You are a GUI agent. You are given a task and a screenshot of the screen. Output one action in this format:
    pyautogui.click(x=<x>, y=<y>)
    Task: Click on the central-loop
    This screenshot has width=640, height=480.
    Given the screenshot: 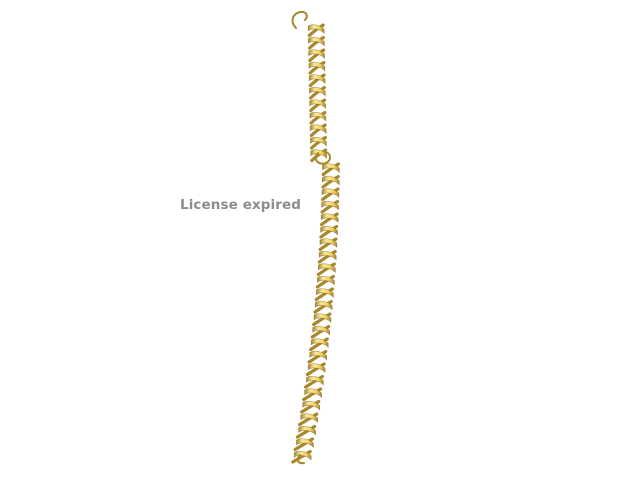 What is the action you would take?
    pyautogui.click(x=322, y=158)
    